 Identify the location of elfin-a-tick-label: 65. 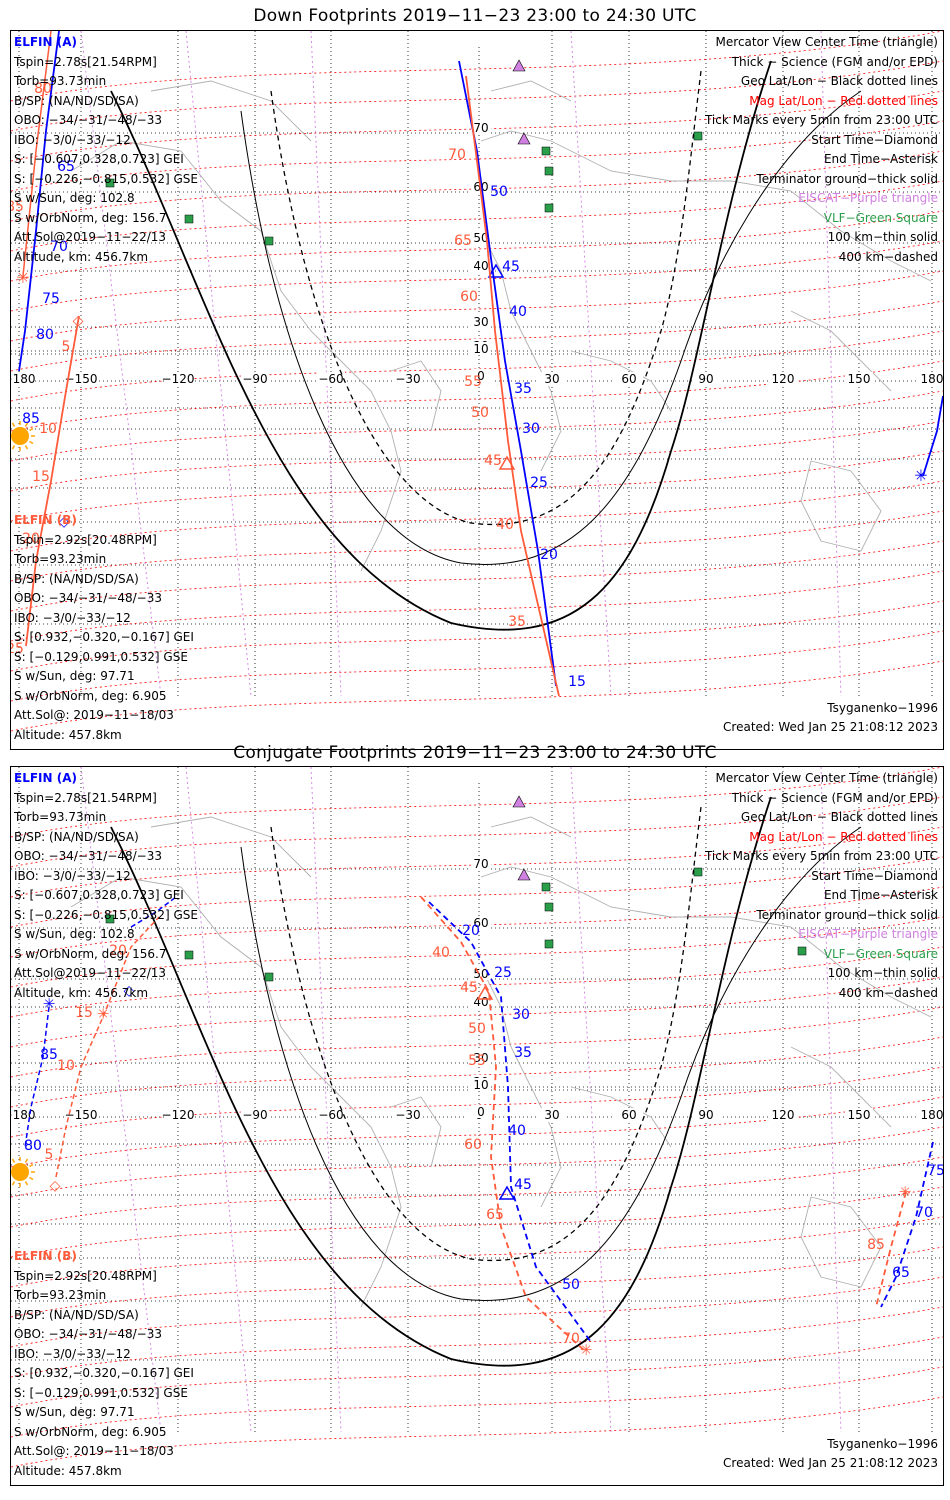
(901, 1273).